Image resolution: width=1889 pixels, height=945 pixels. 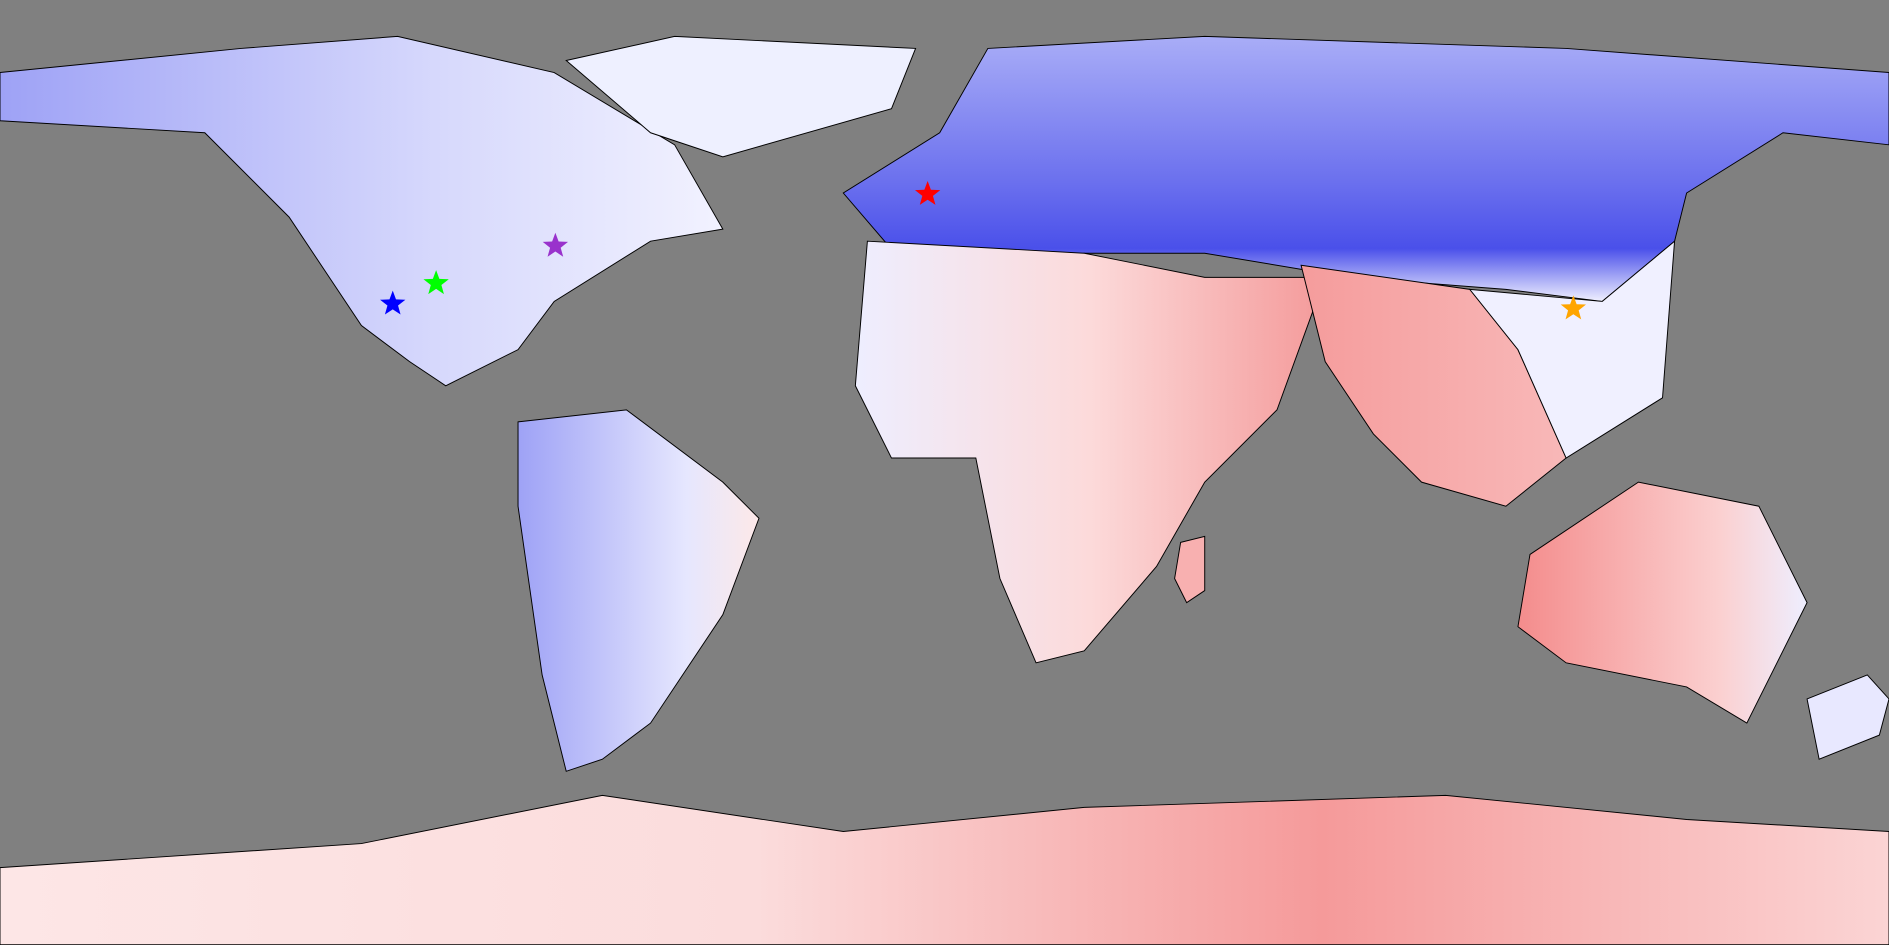 I want to click on new-zealand, so click(x=1847, y=717).